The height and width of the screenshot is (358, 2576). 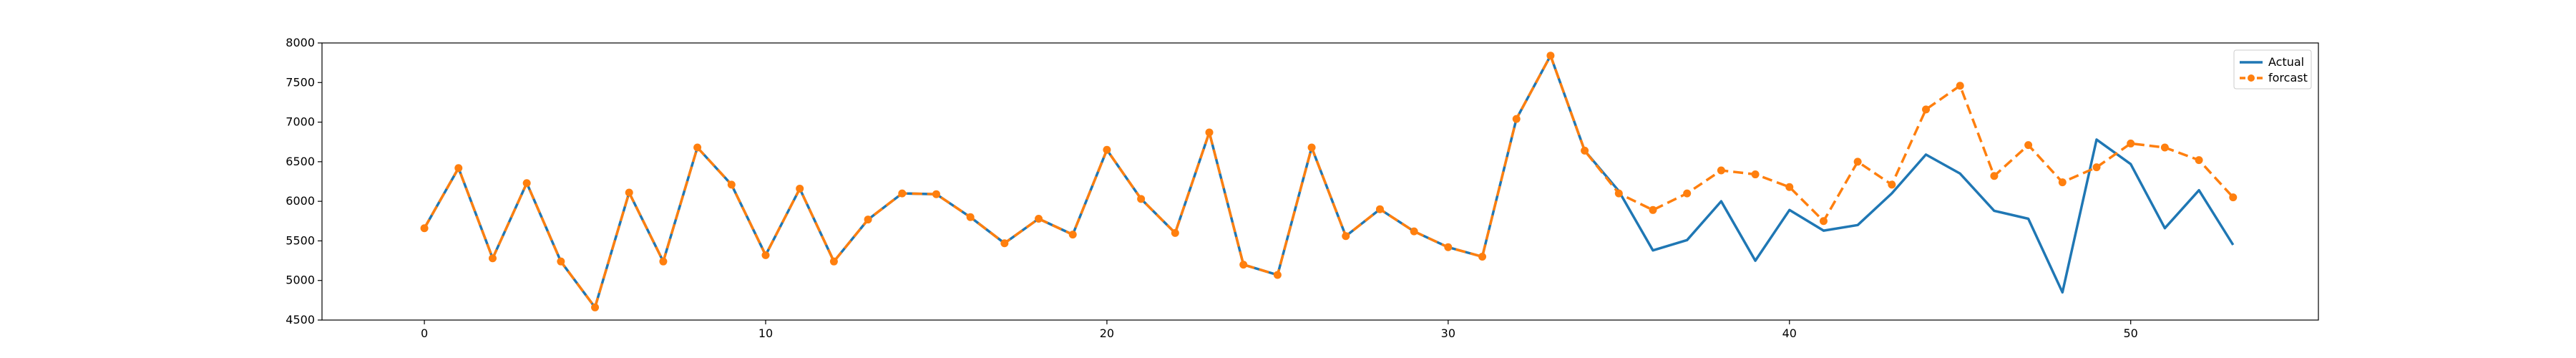 What do you see at coordinates (425, 333) in the screenshot?
I see `x-tick-label: 0` at bounding box center [425, 333].